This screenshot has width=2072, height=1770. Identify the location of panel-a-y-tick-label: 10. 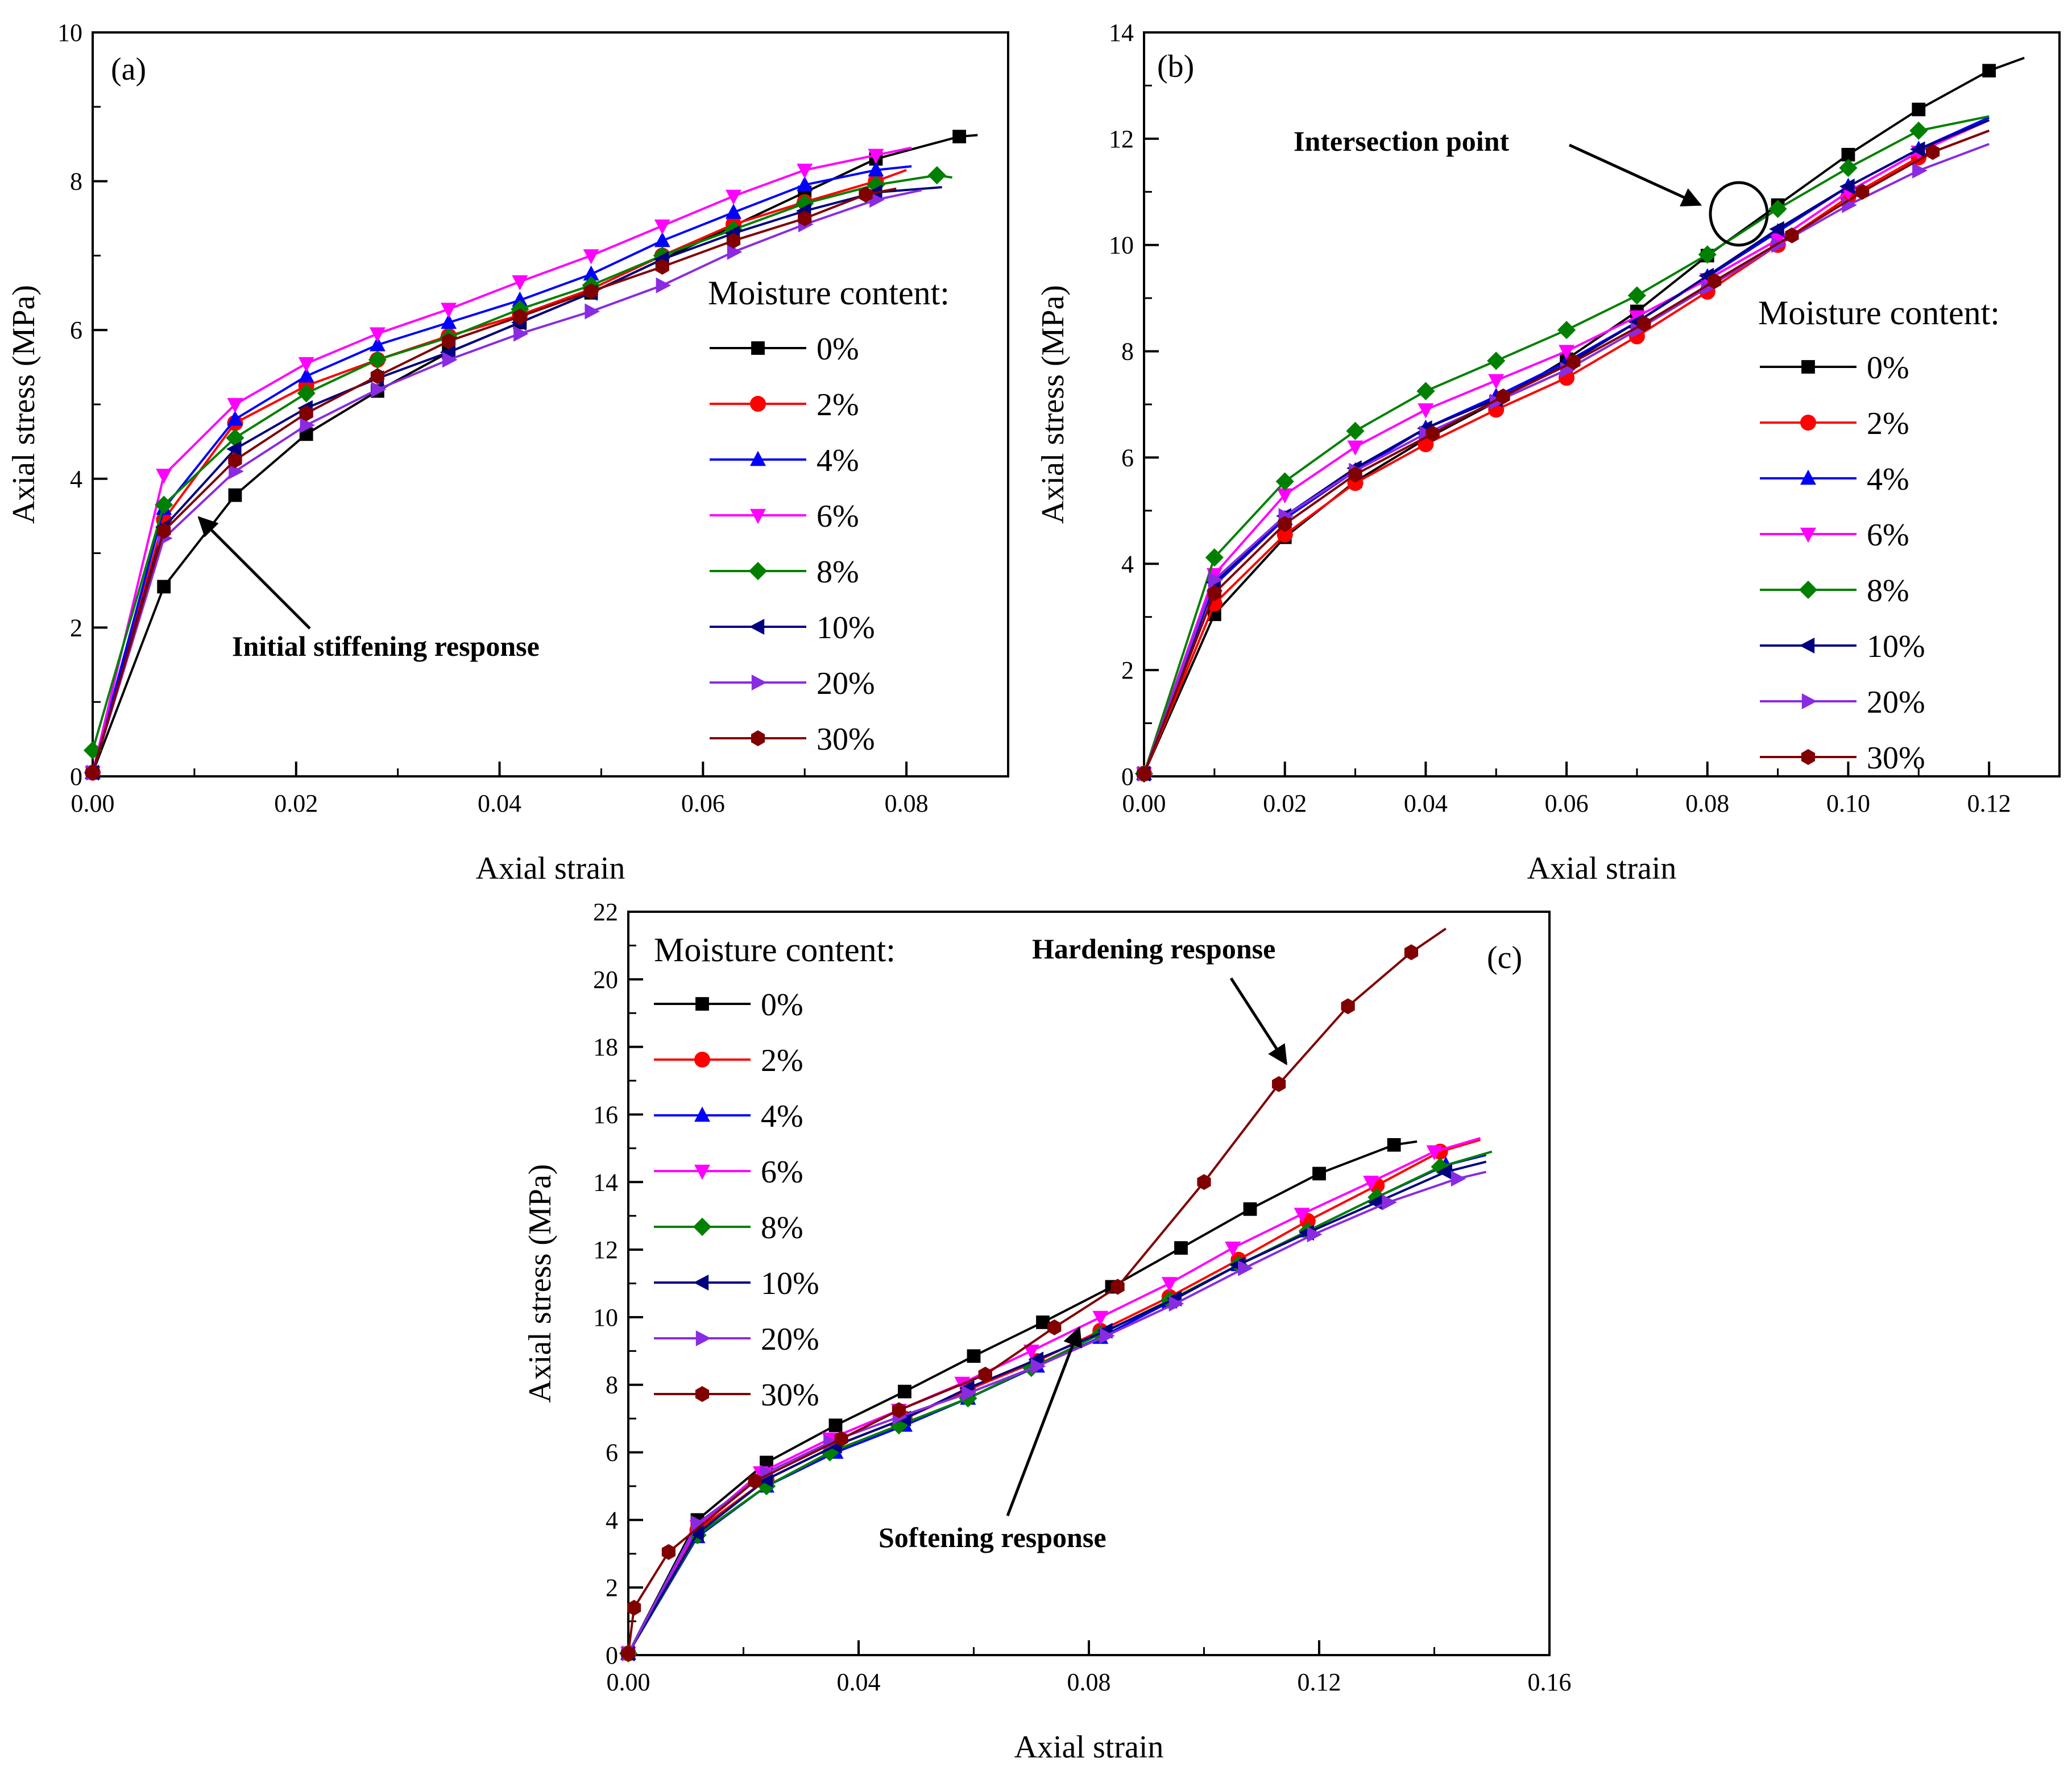
(69, 33).